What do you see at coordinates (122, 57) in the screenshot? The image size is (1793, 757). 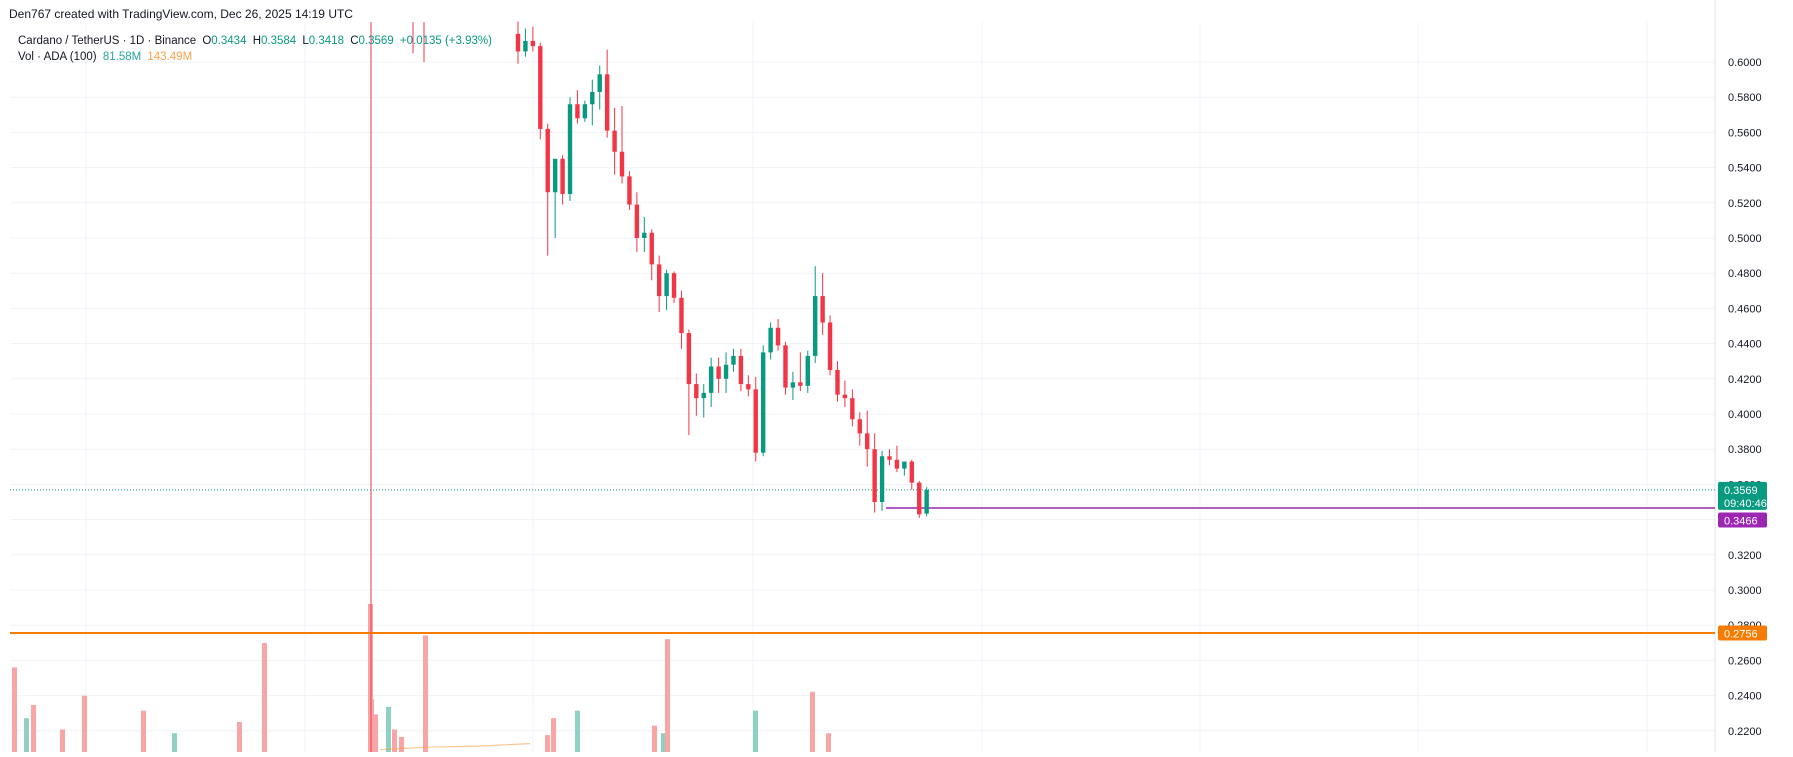 I see `volume-value: 81.58M` at bounding box center [122, 57].